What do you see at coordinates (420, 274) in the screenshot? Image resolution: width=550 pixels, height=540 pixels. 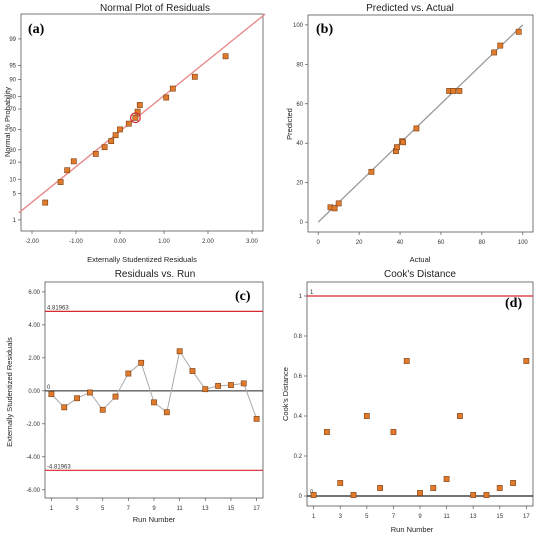 I see `panel-d-title: Cook's Distance` at bounding box center [420, 274].